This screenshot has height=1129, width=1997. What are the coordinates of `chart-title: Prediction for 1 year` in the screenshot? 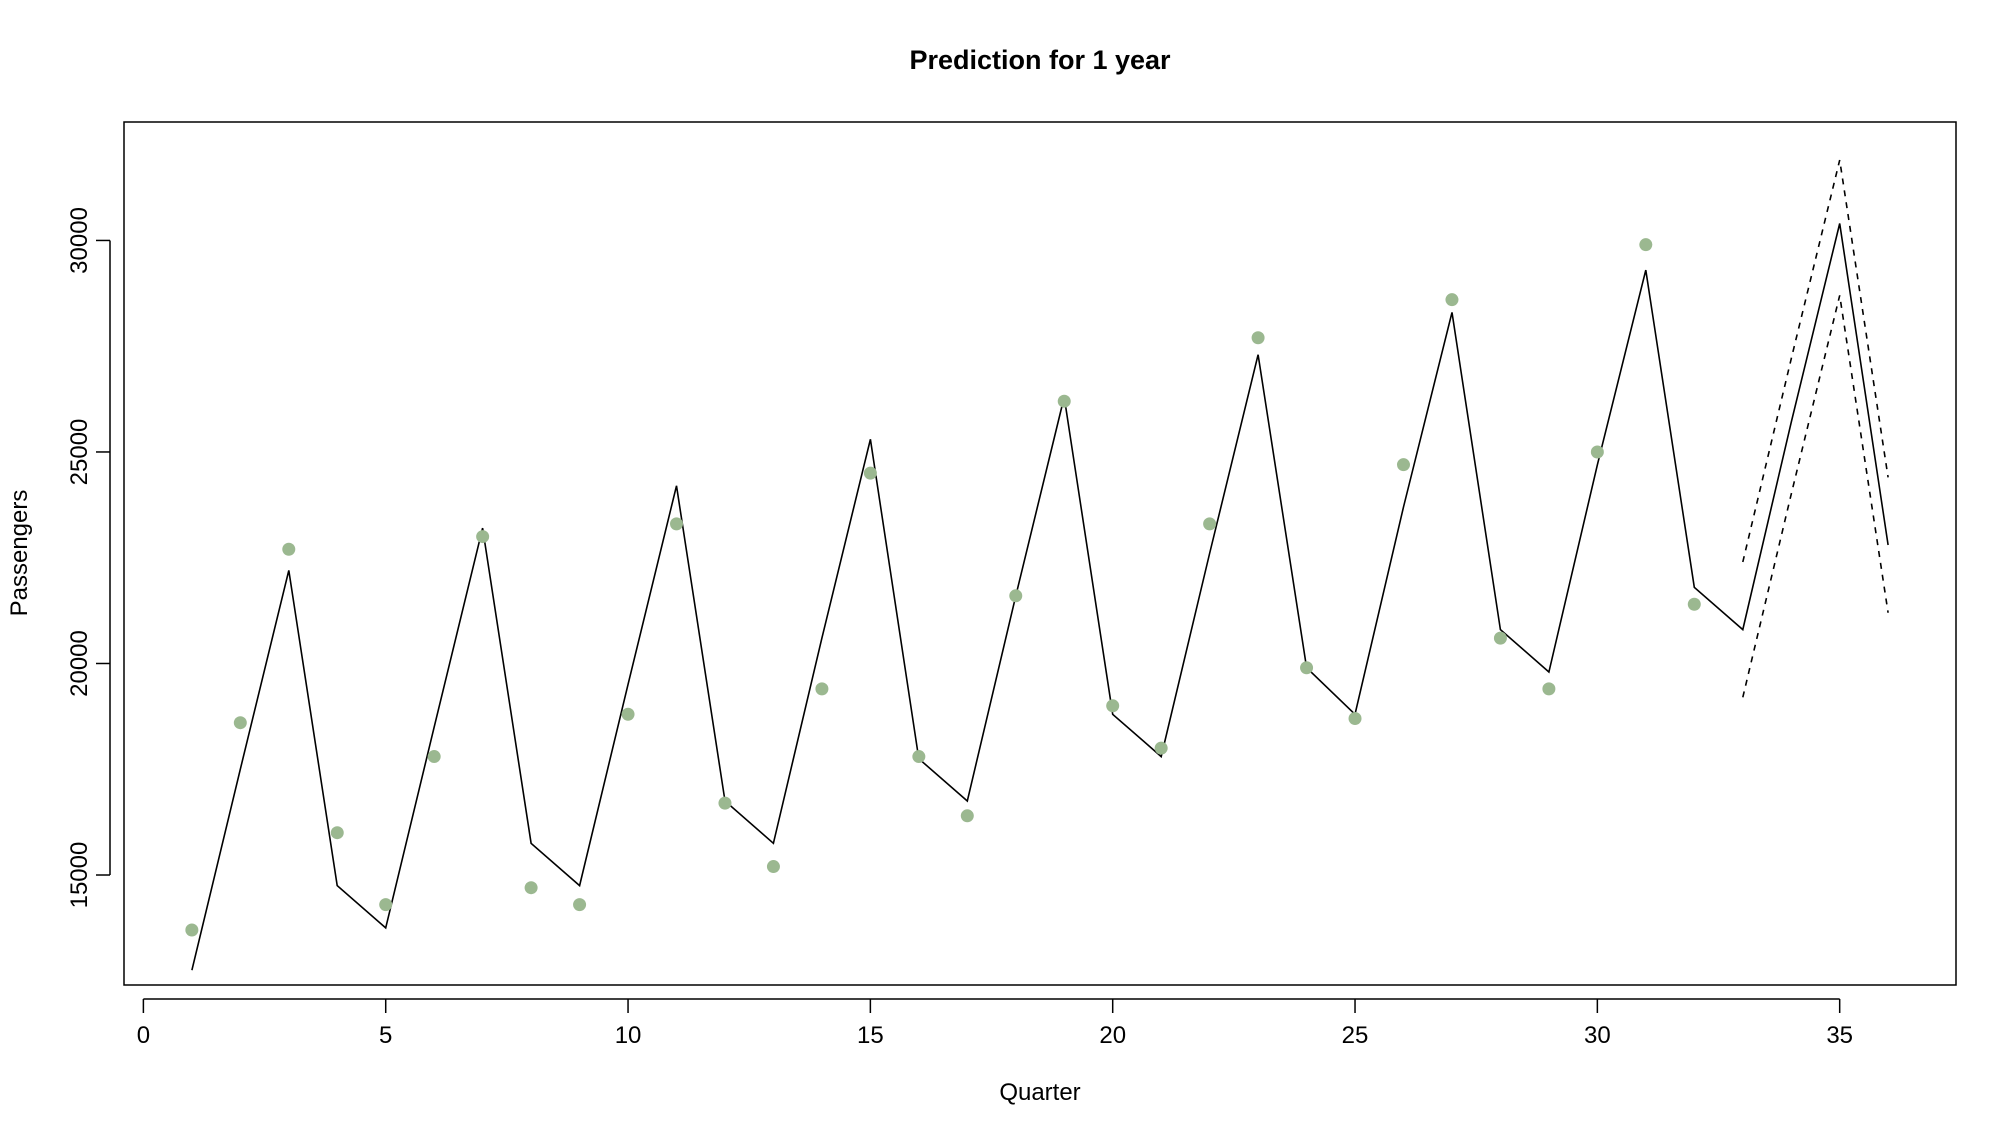 It's located at (1040, 60).